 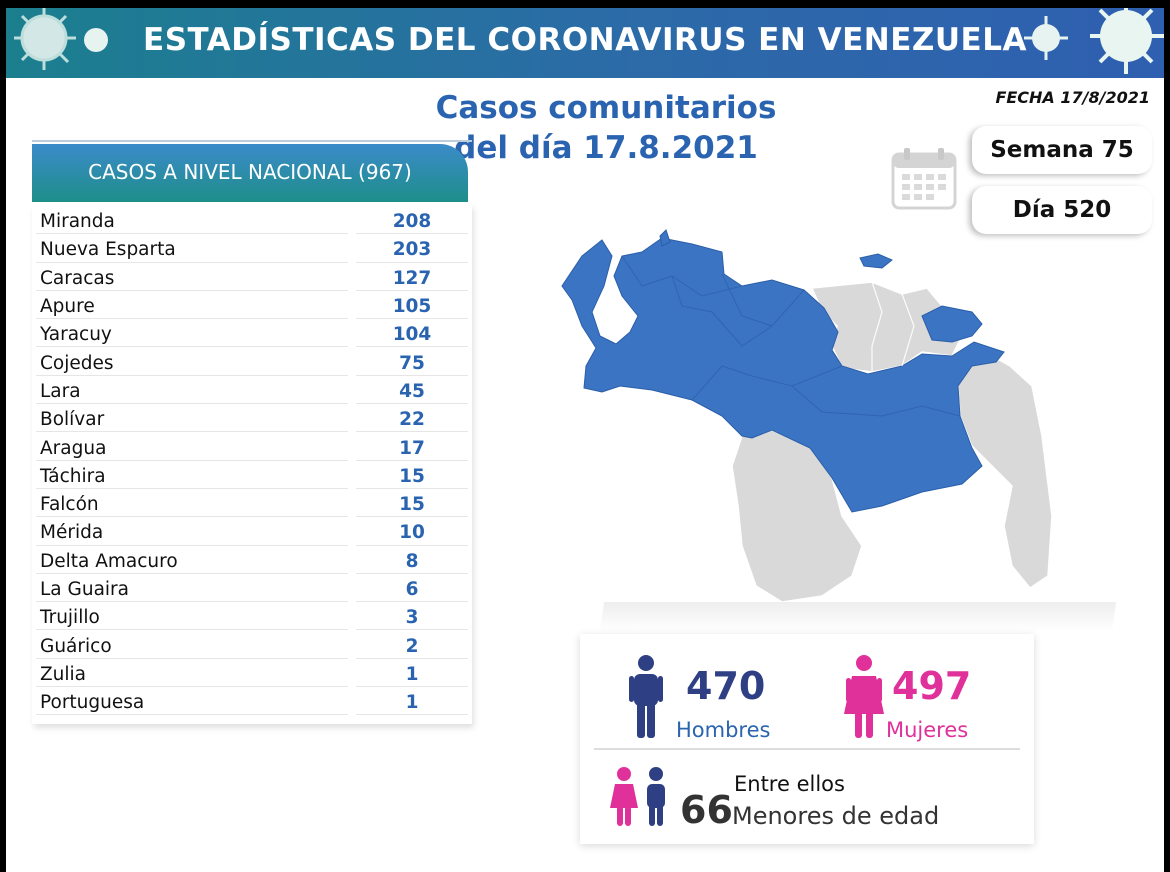 What do you see at coordinates (606, 108) in the screenshot?
I see `heading-line-1: Casos comunitarios` at bounding box center [606, 108].